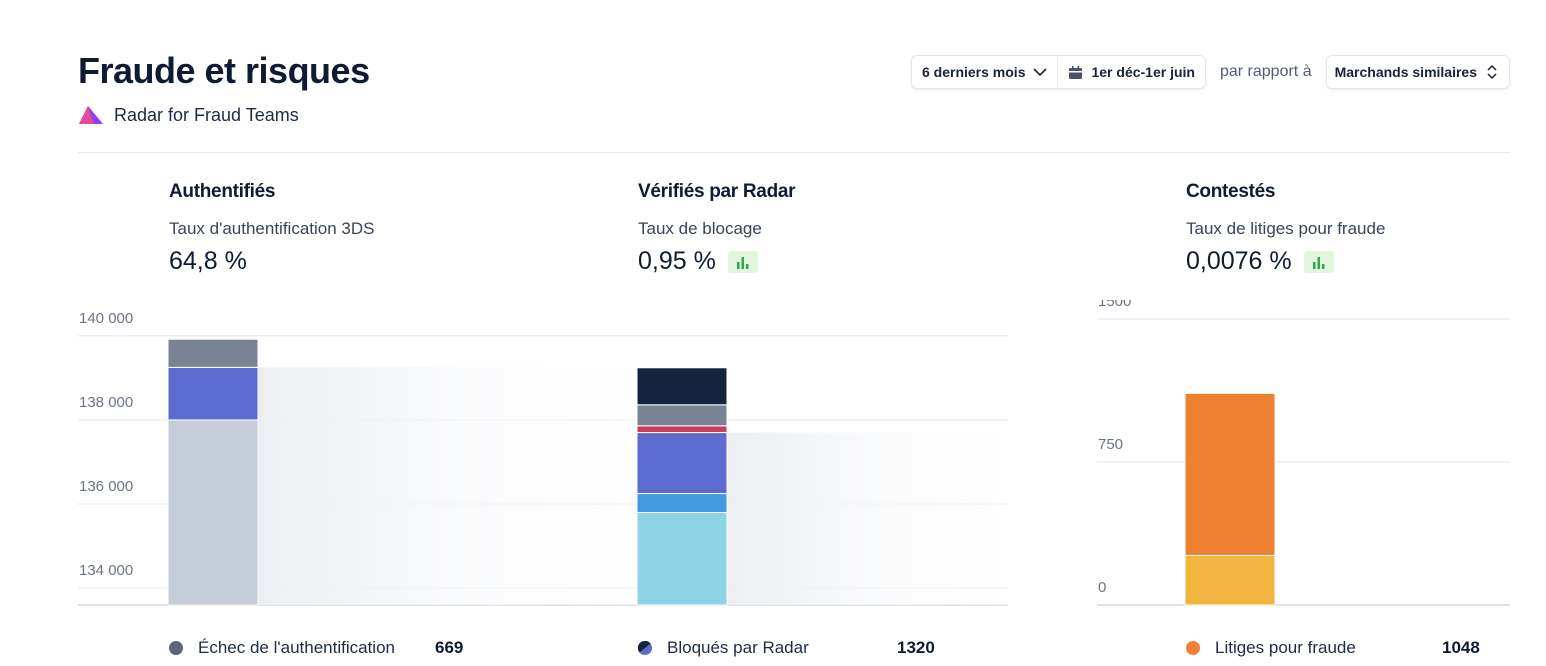  What do you see at coordinates (1286, 228) in the screenshot?
I see `metric-label-litiges: Taux de litiges pour fraude` at bounding box center [1286, 228].